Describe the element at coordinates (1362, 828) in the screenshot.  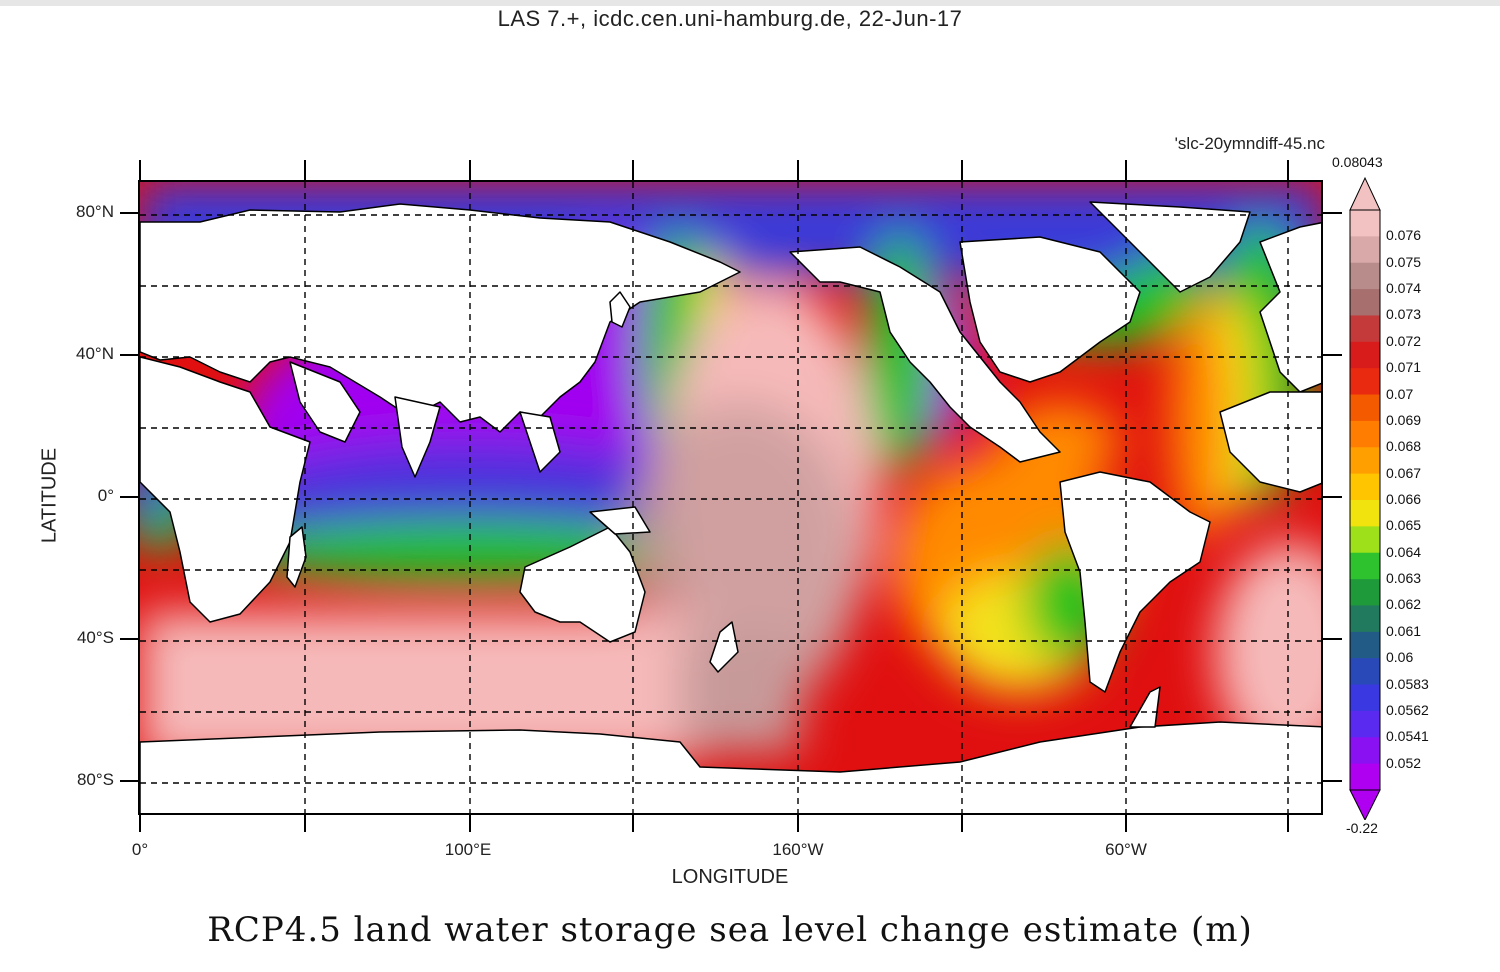
I see `colorbar-min-label: -0.22` at that location.